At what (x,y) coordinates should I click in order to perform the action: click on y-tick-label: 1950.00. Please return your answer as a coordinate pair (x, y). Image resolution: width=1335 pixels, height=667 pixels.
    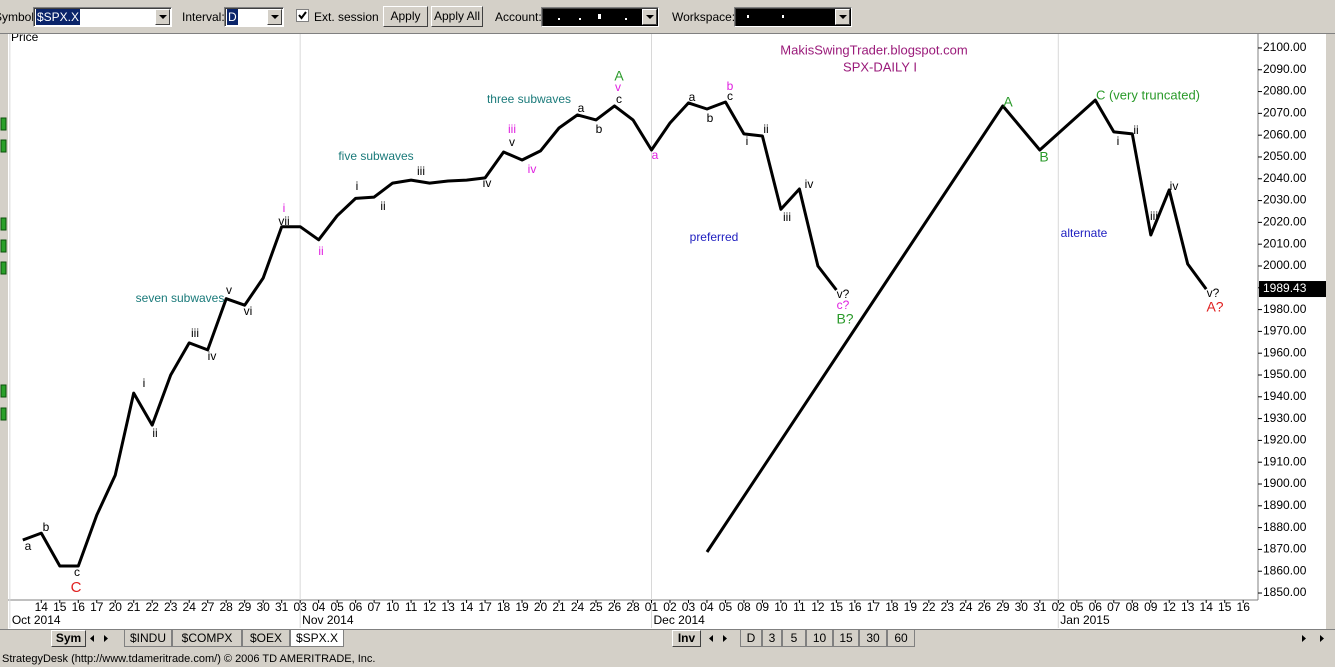
    Looking at the image, I should click on (1285, 374).